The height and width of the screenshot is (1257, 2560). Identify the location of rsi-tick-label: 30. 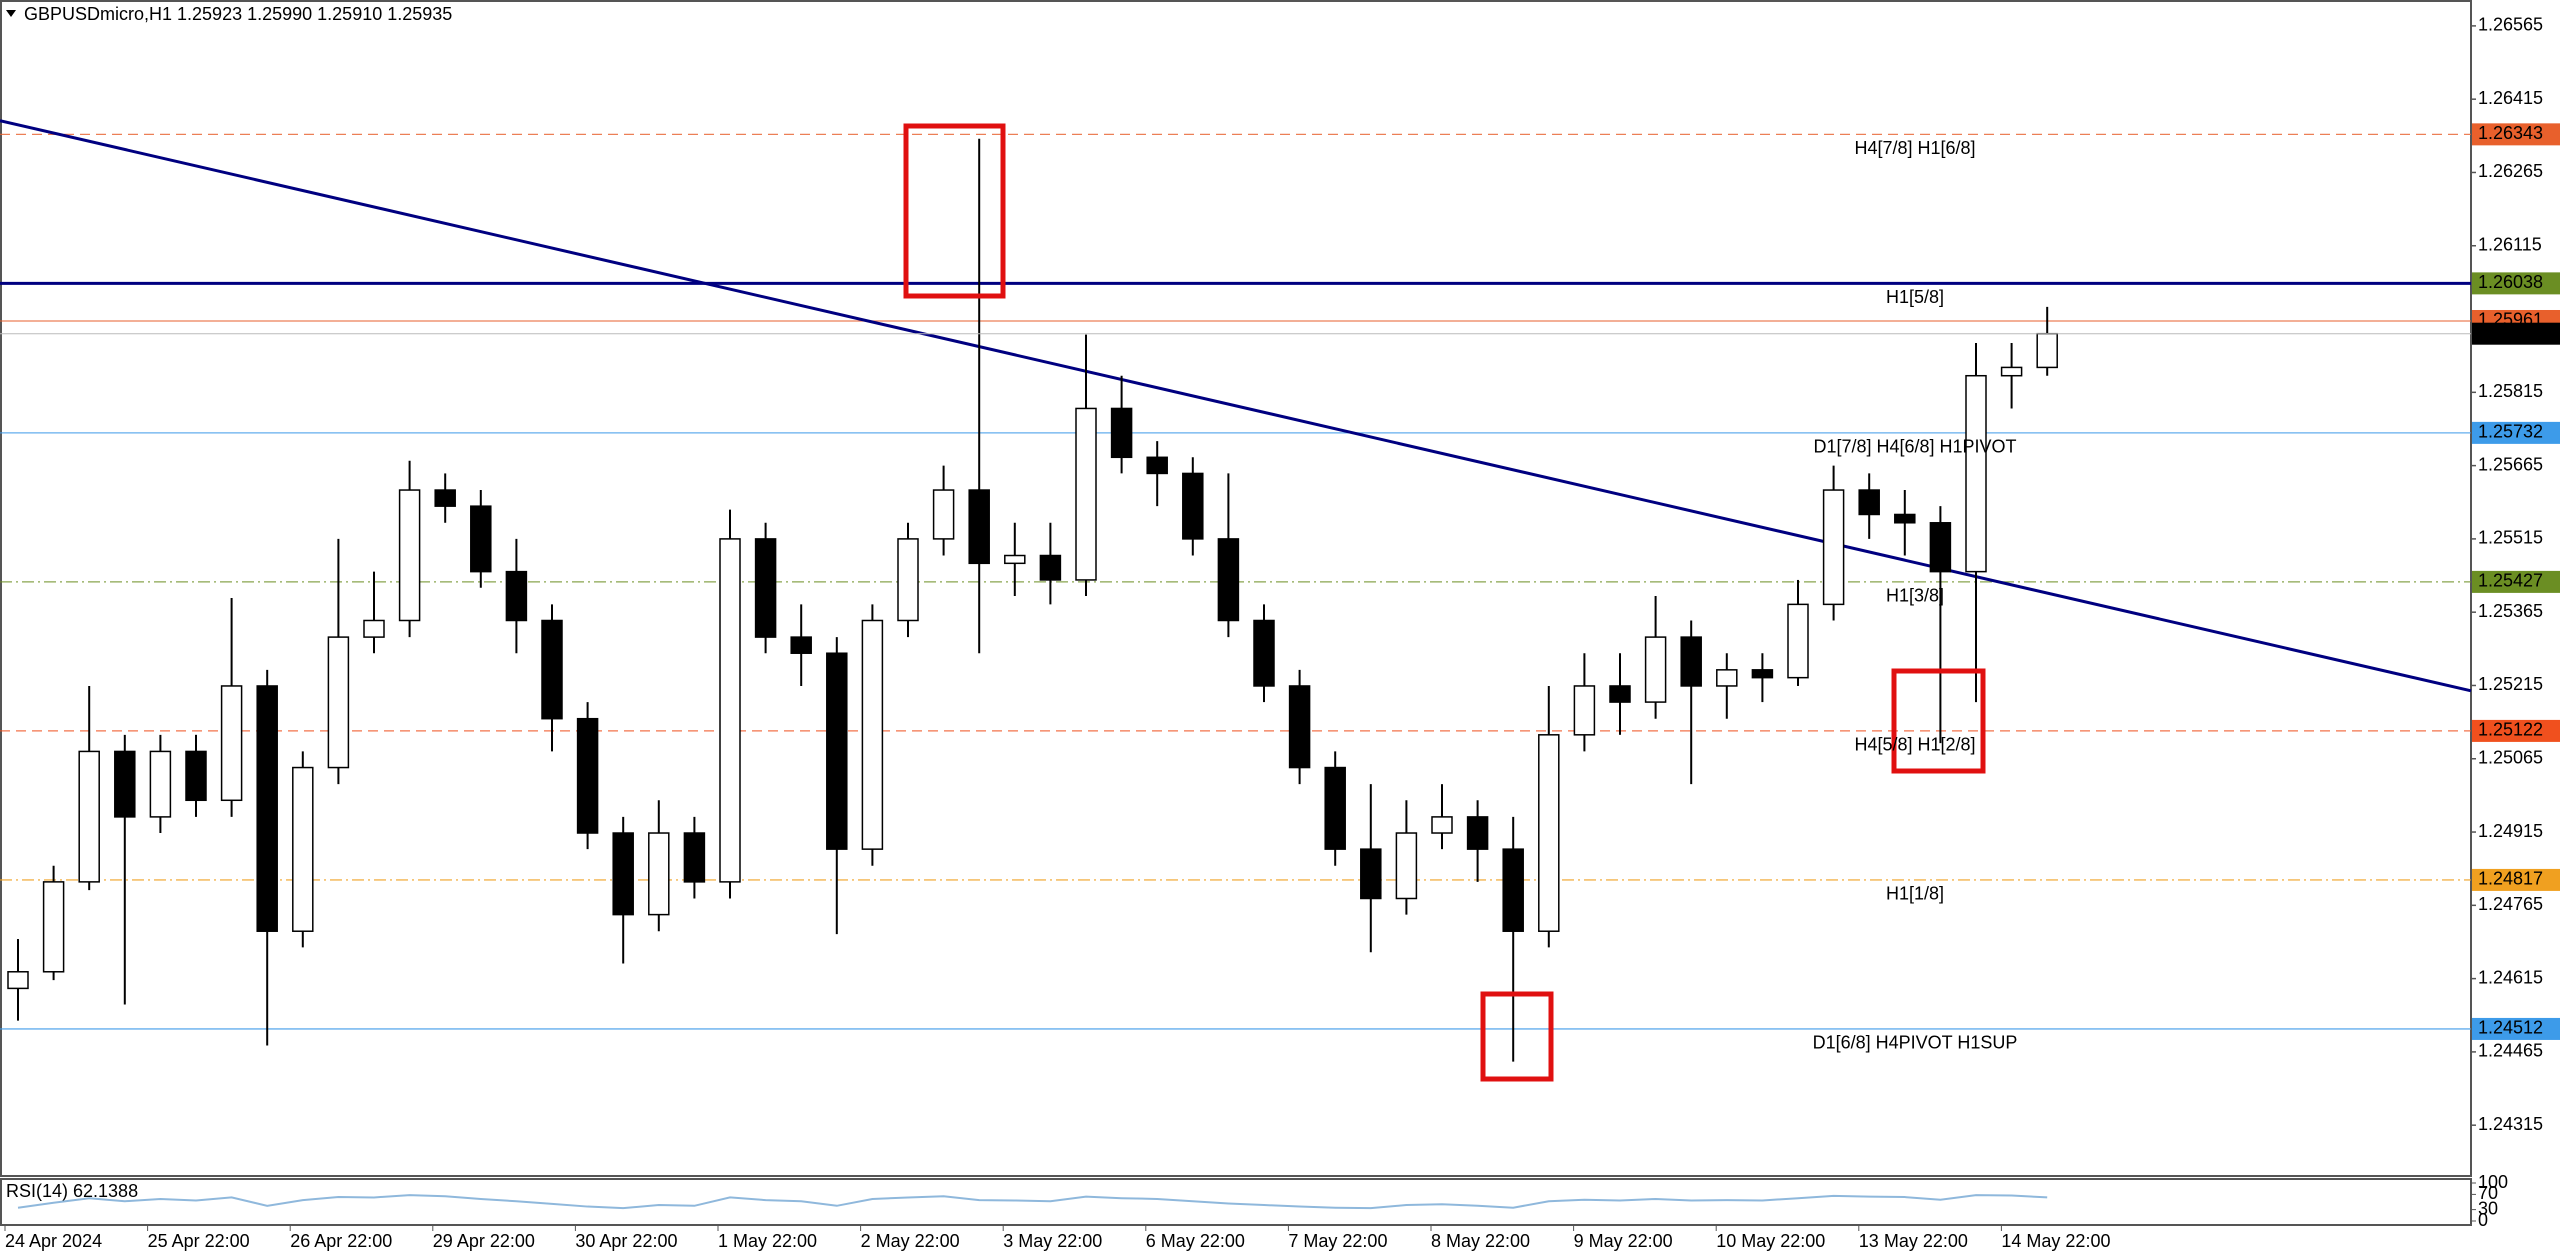
(2488, 1208).